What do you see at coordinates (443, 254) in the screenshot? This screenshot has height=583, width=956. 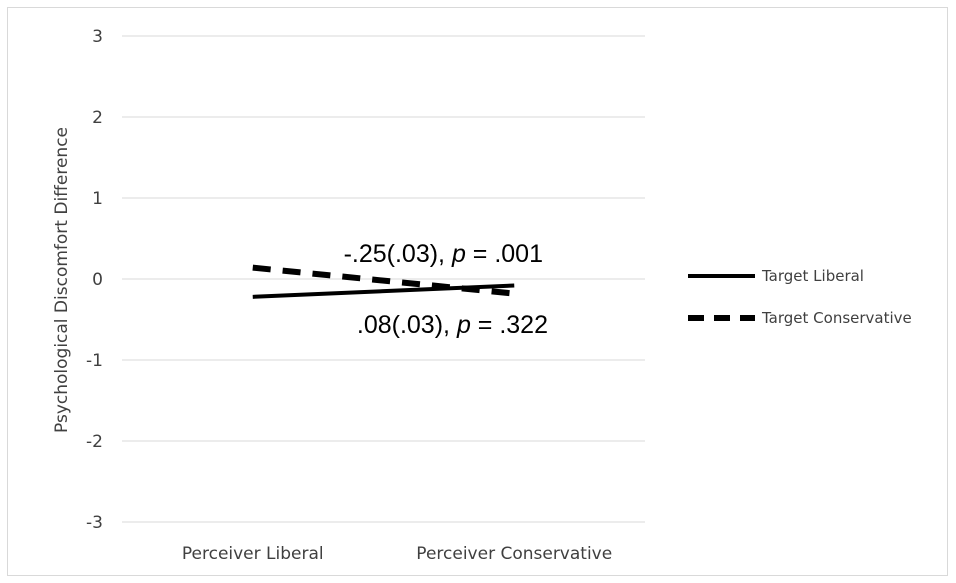 I see `annotation-conservative-slope: -.25(.03), p = .001` at bounding box center [443, 254].